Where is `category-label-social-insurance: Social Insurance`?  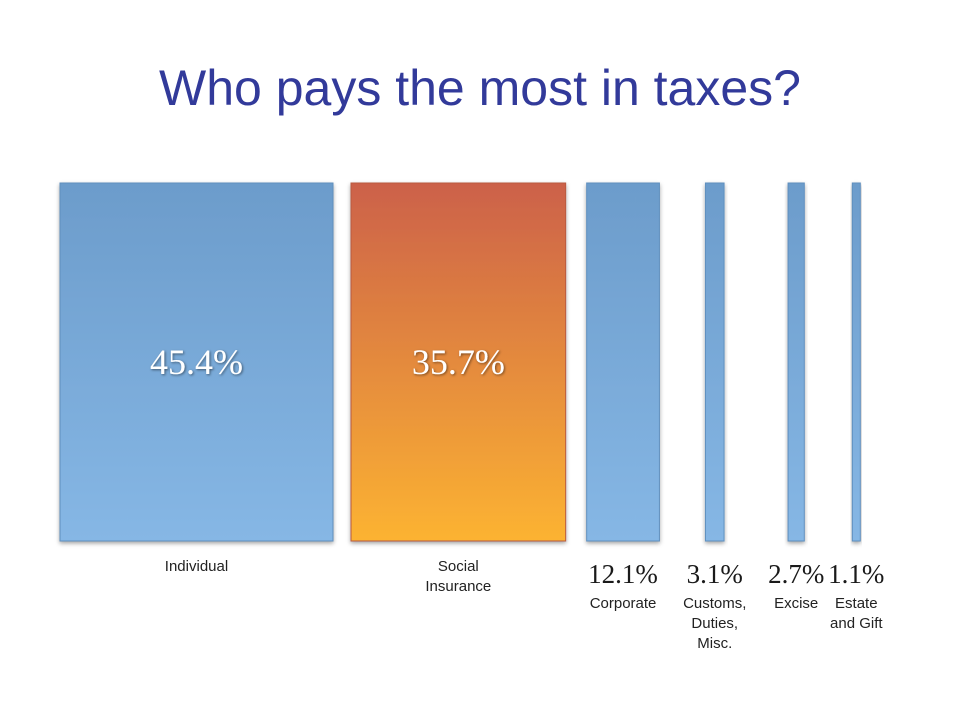 category-label-social-insurance: Social Insurance is located at coordinates (458, 576).